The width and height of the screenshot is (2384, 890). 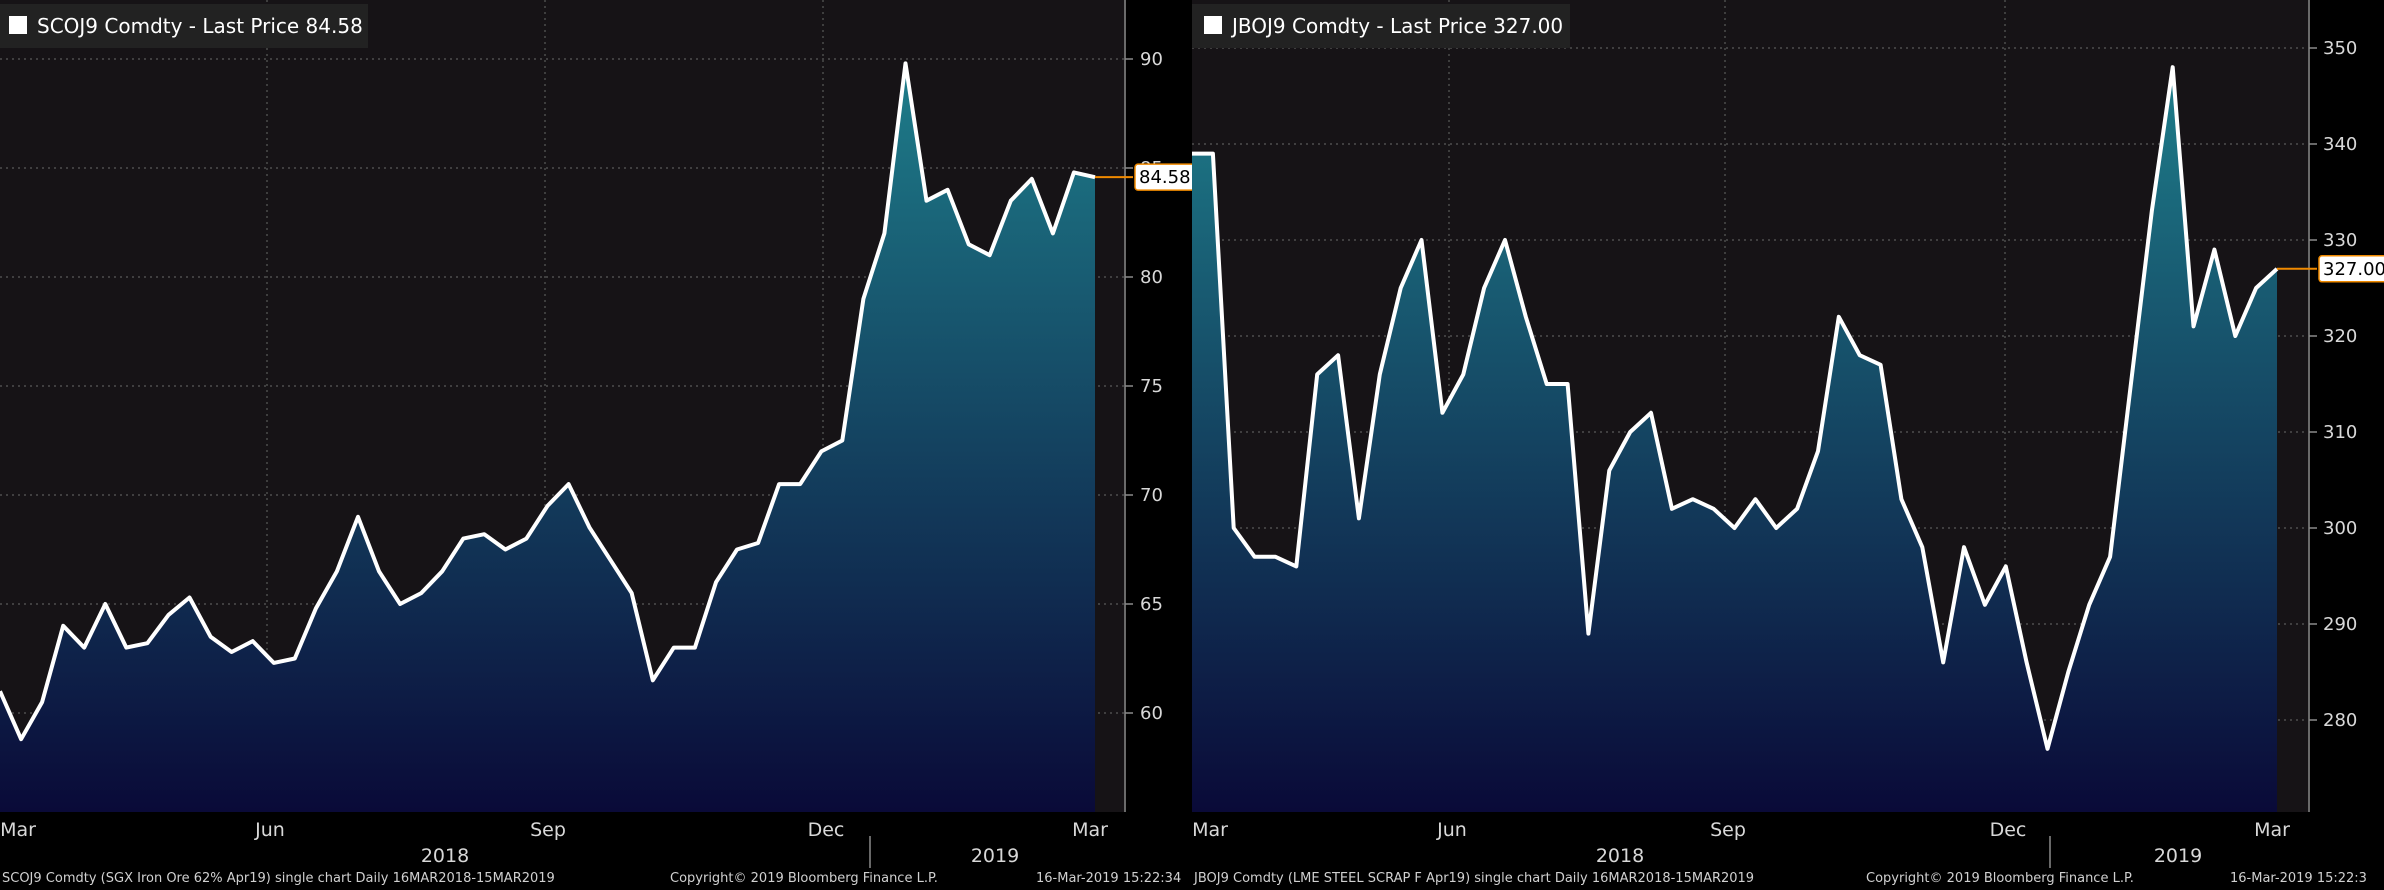 I want to click on y-tick-label: 350, so click(x=2340, y=48).